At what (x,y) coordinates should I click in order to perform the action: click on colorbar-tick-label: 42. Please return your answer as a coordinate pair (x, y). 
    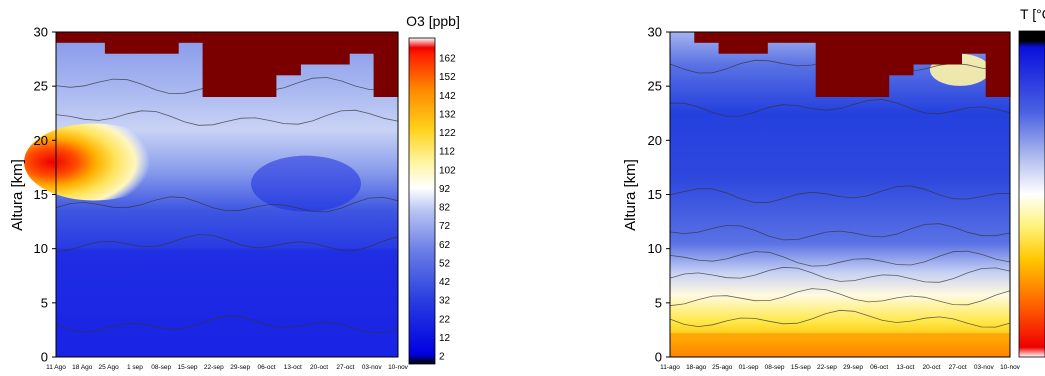
    Looking at the image, I should click on (445, 282).